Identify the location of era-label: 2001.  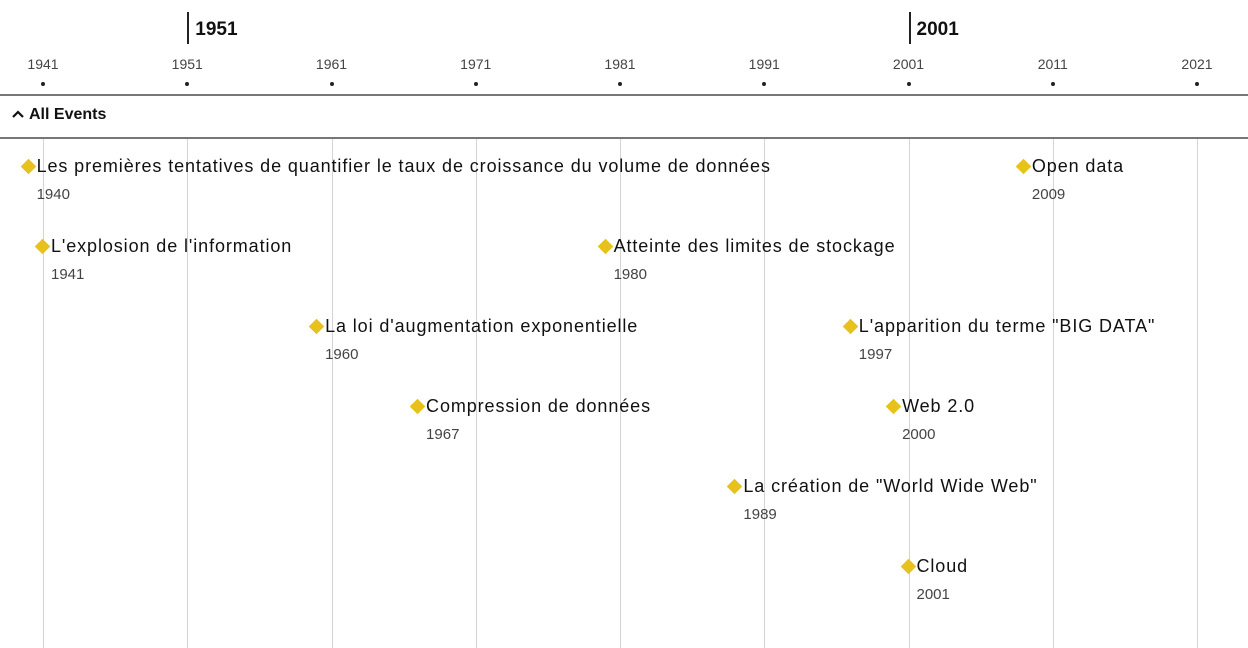
(933, 28).